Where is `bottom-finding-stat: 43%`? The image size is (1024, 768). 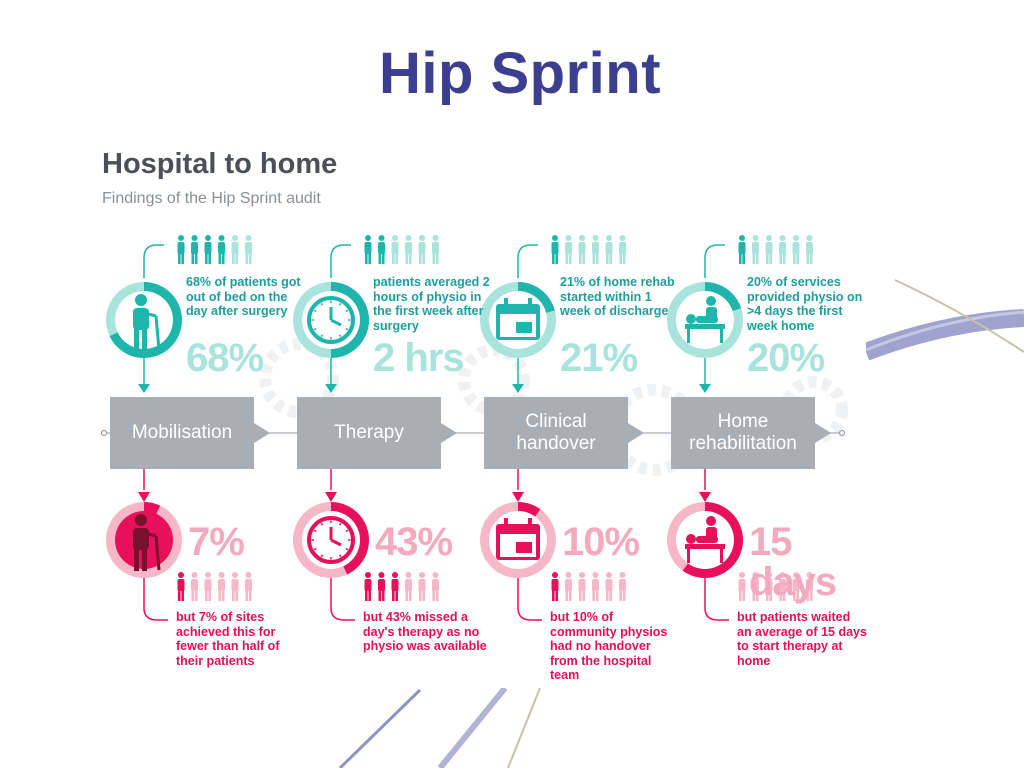
bottom-finding-stat: 43% is located at coordinates (414, 542).